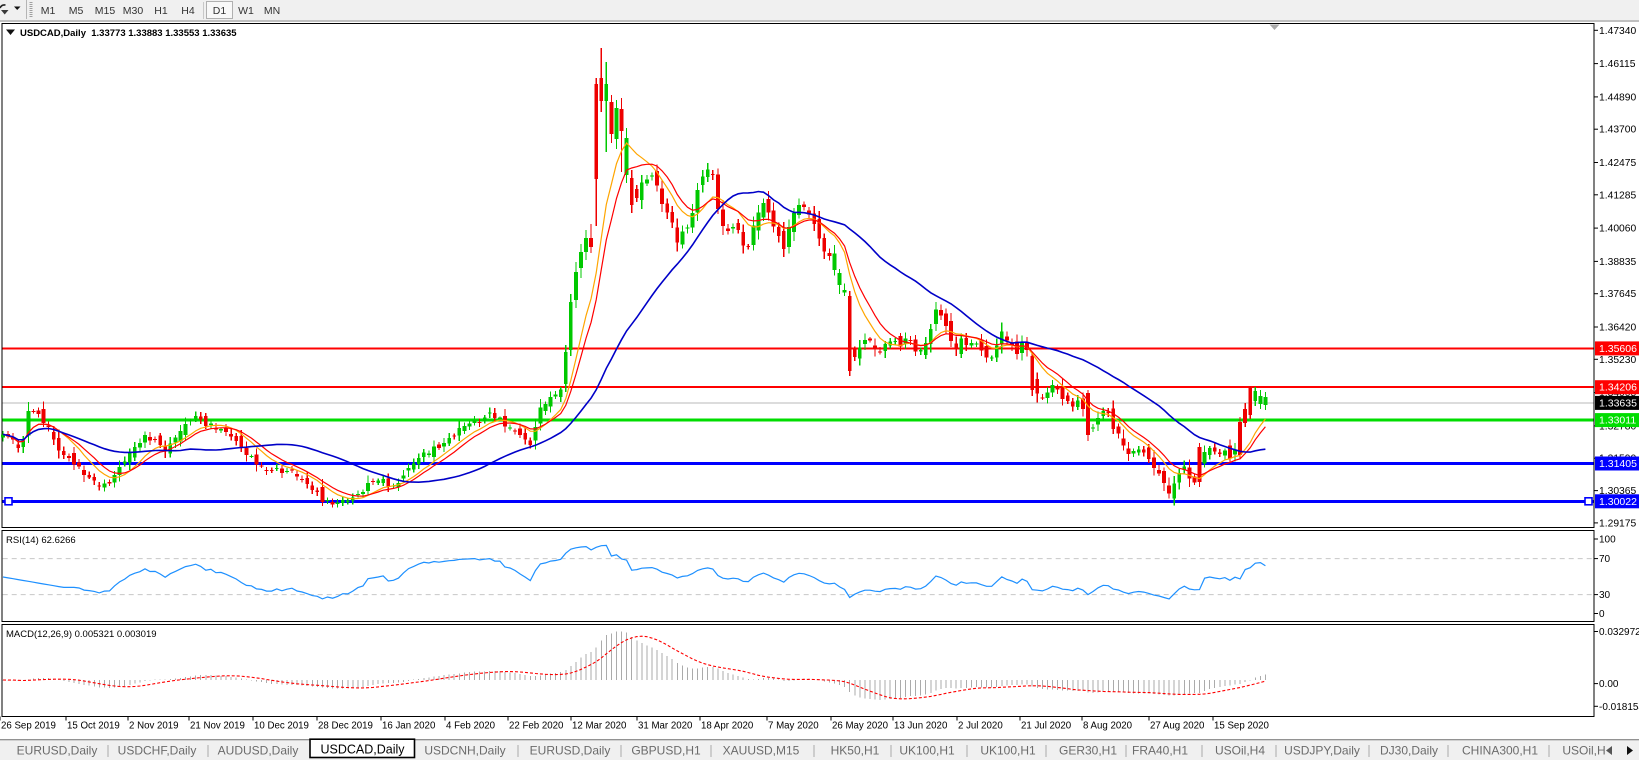 The width and height of the screenshot is (1639, 760). Describe the element at coordinates (1618, 349) in the screenshot. I see `svg-text: 1.35606` at that location.